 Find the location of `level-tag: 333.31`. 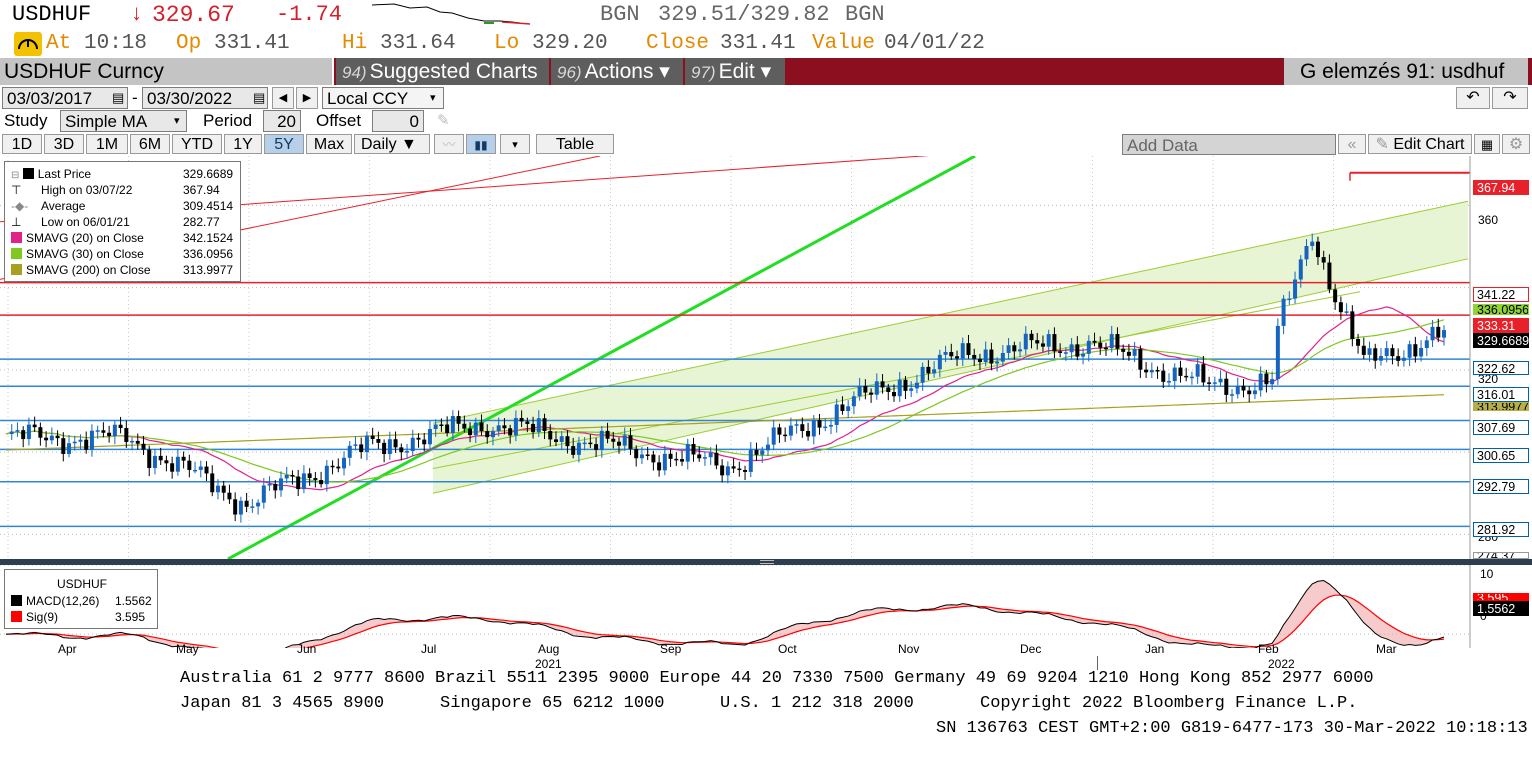

level-tag: 333.31 is located at coordinates (1501, 325).